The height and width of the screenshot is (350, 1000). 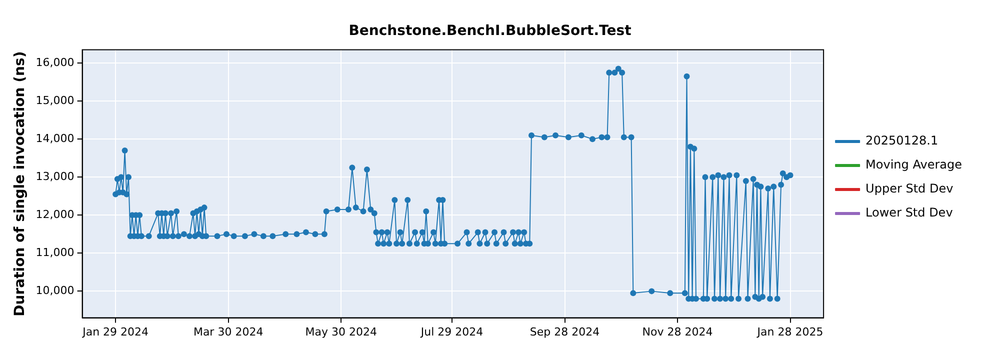 What do you see at coordinates (341, 331) in the screenshot?
I see `x-tick-label: May 30 2024` at bounding box center [341, 331].